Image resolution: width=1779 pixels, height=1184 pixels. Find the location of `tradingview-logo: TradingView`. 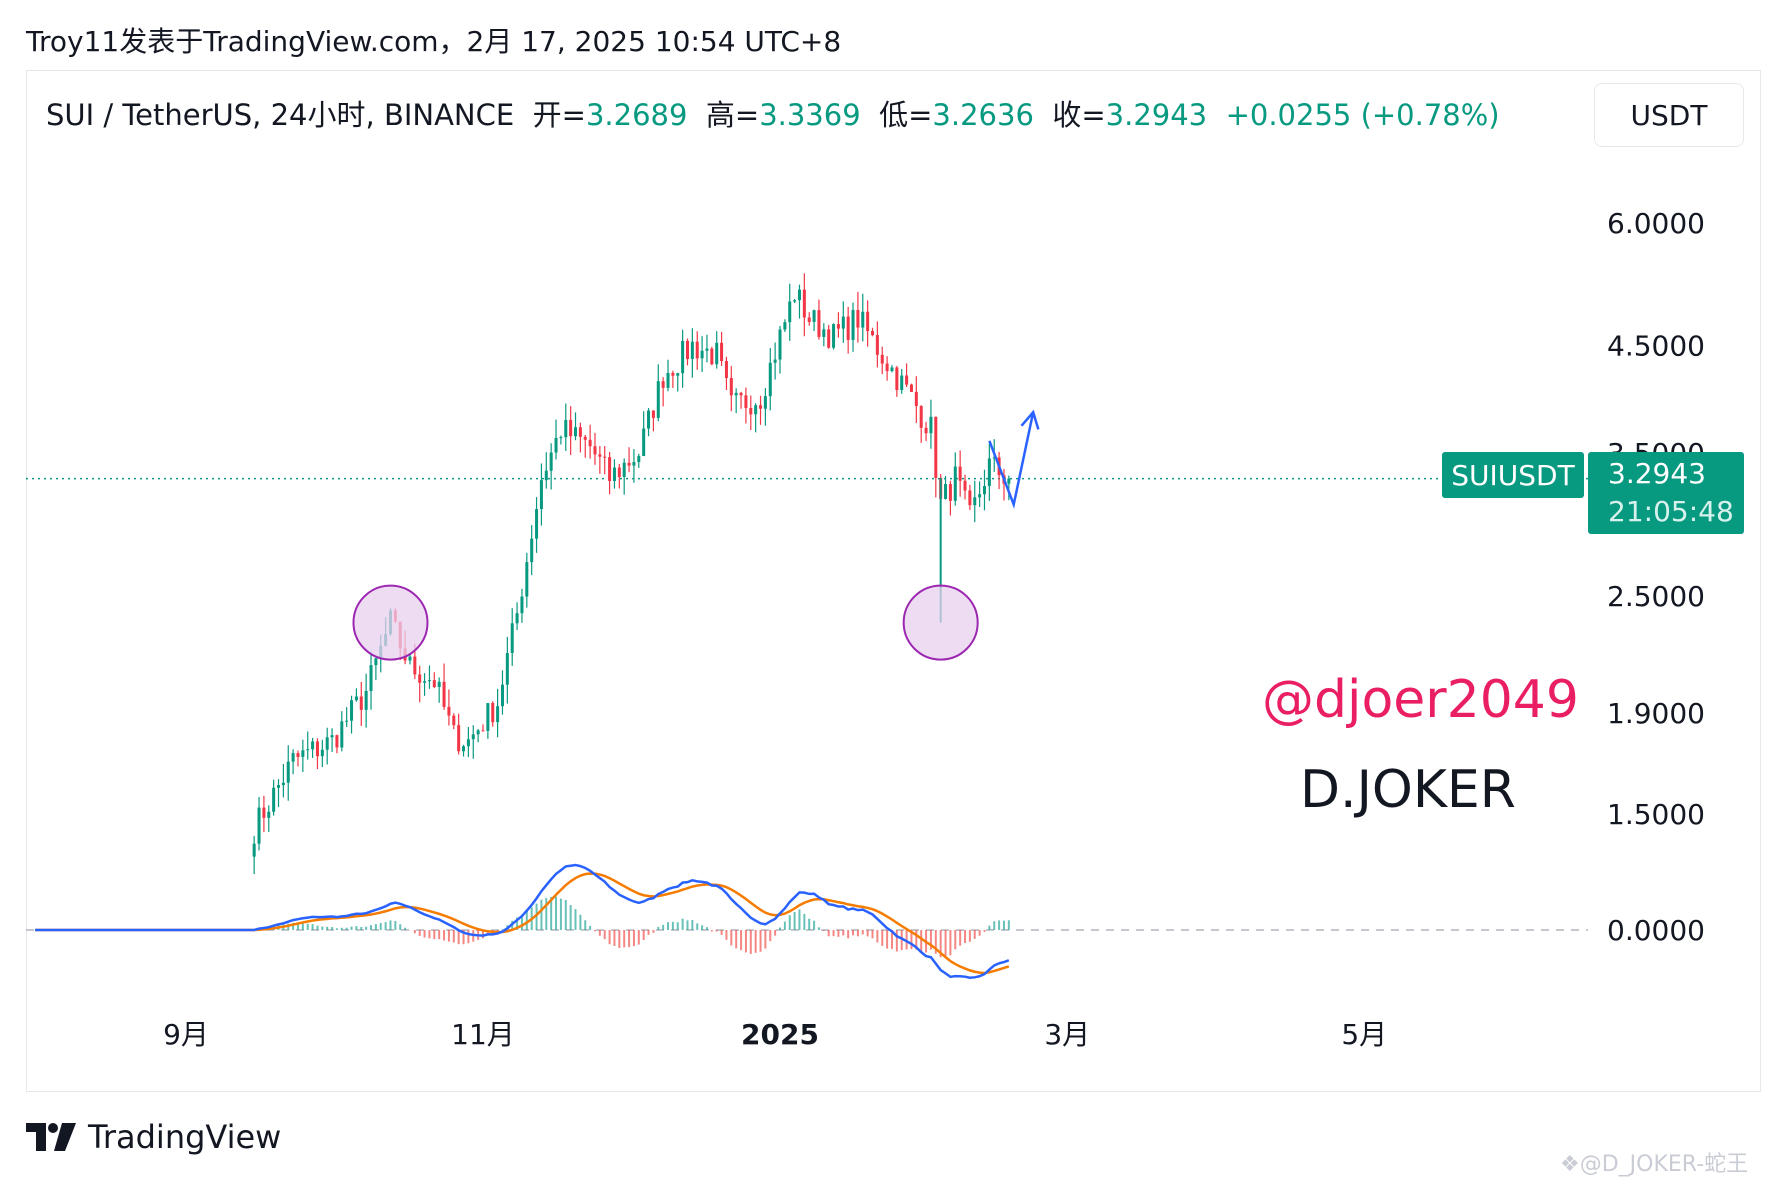

tradingview-logo: TradingView is located at coordinates (153, 1137).